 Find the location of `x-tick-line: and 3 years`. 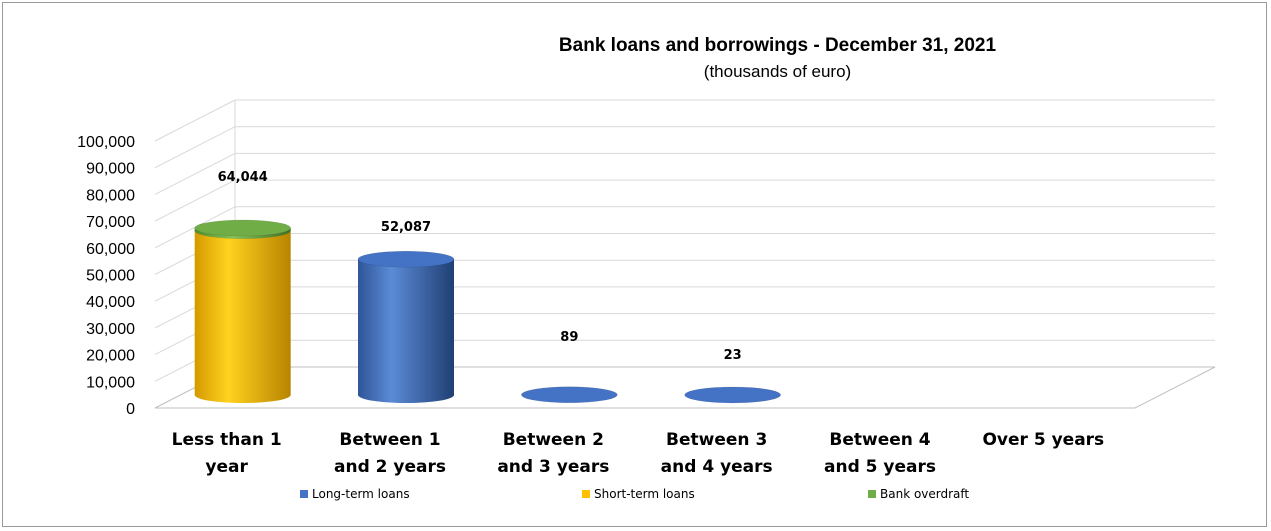

x-tick-line: and 3 years is located at coordinates (553, 467).